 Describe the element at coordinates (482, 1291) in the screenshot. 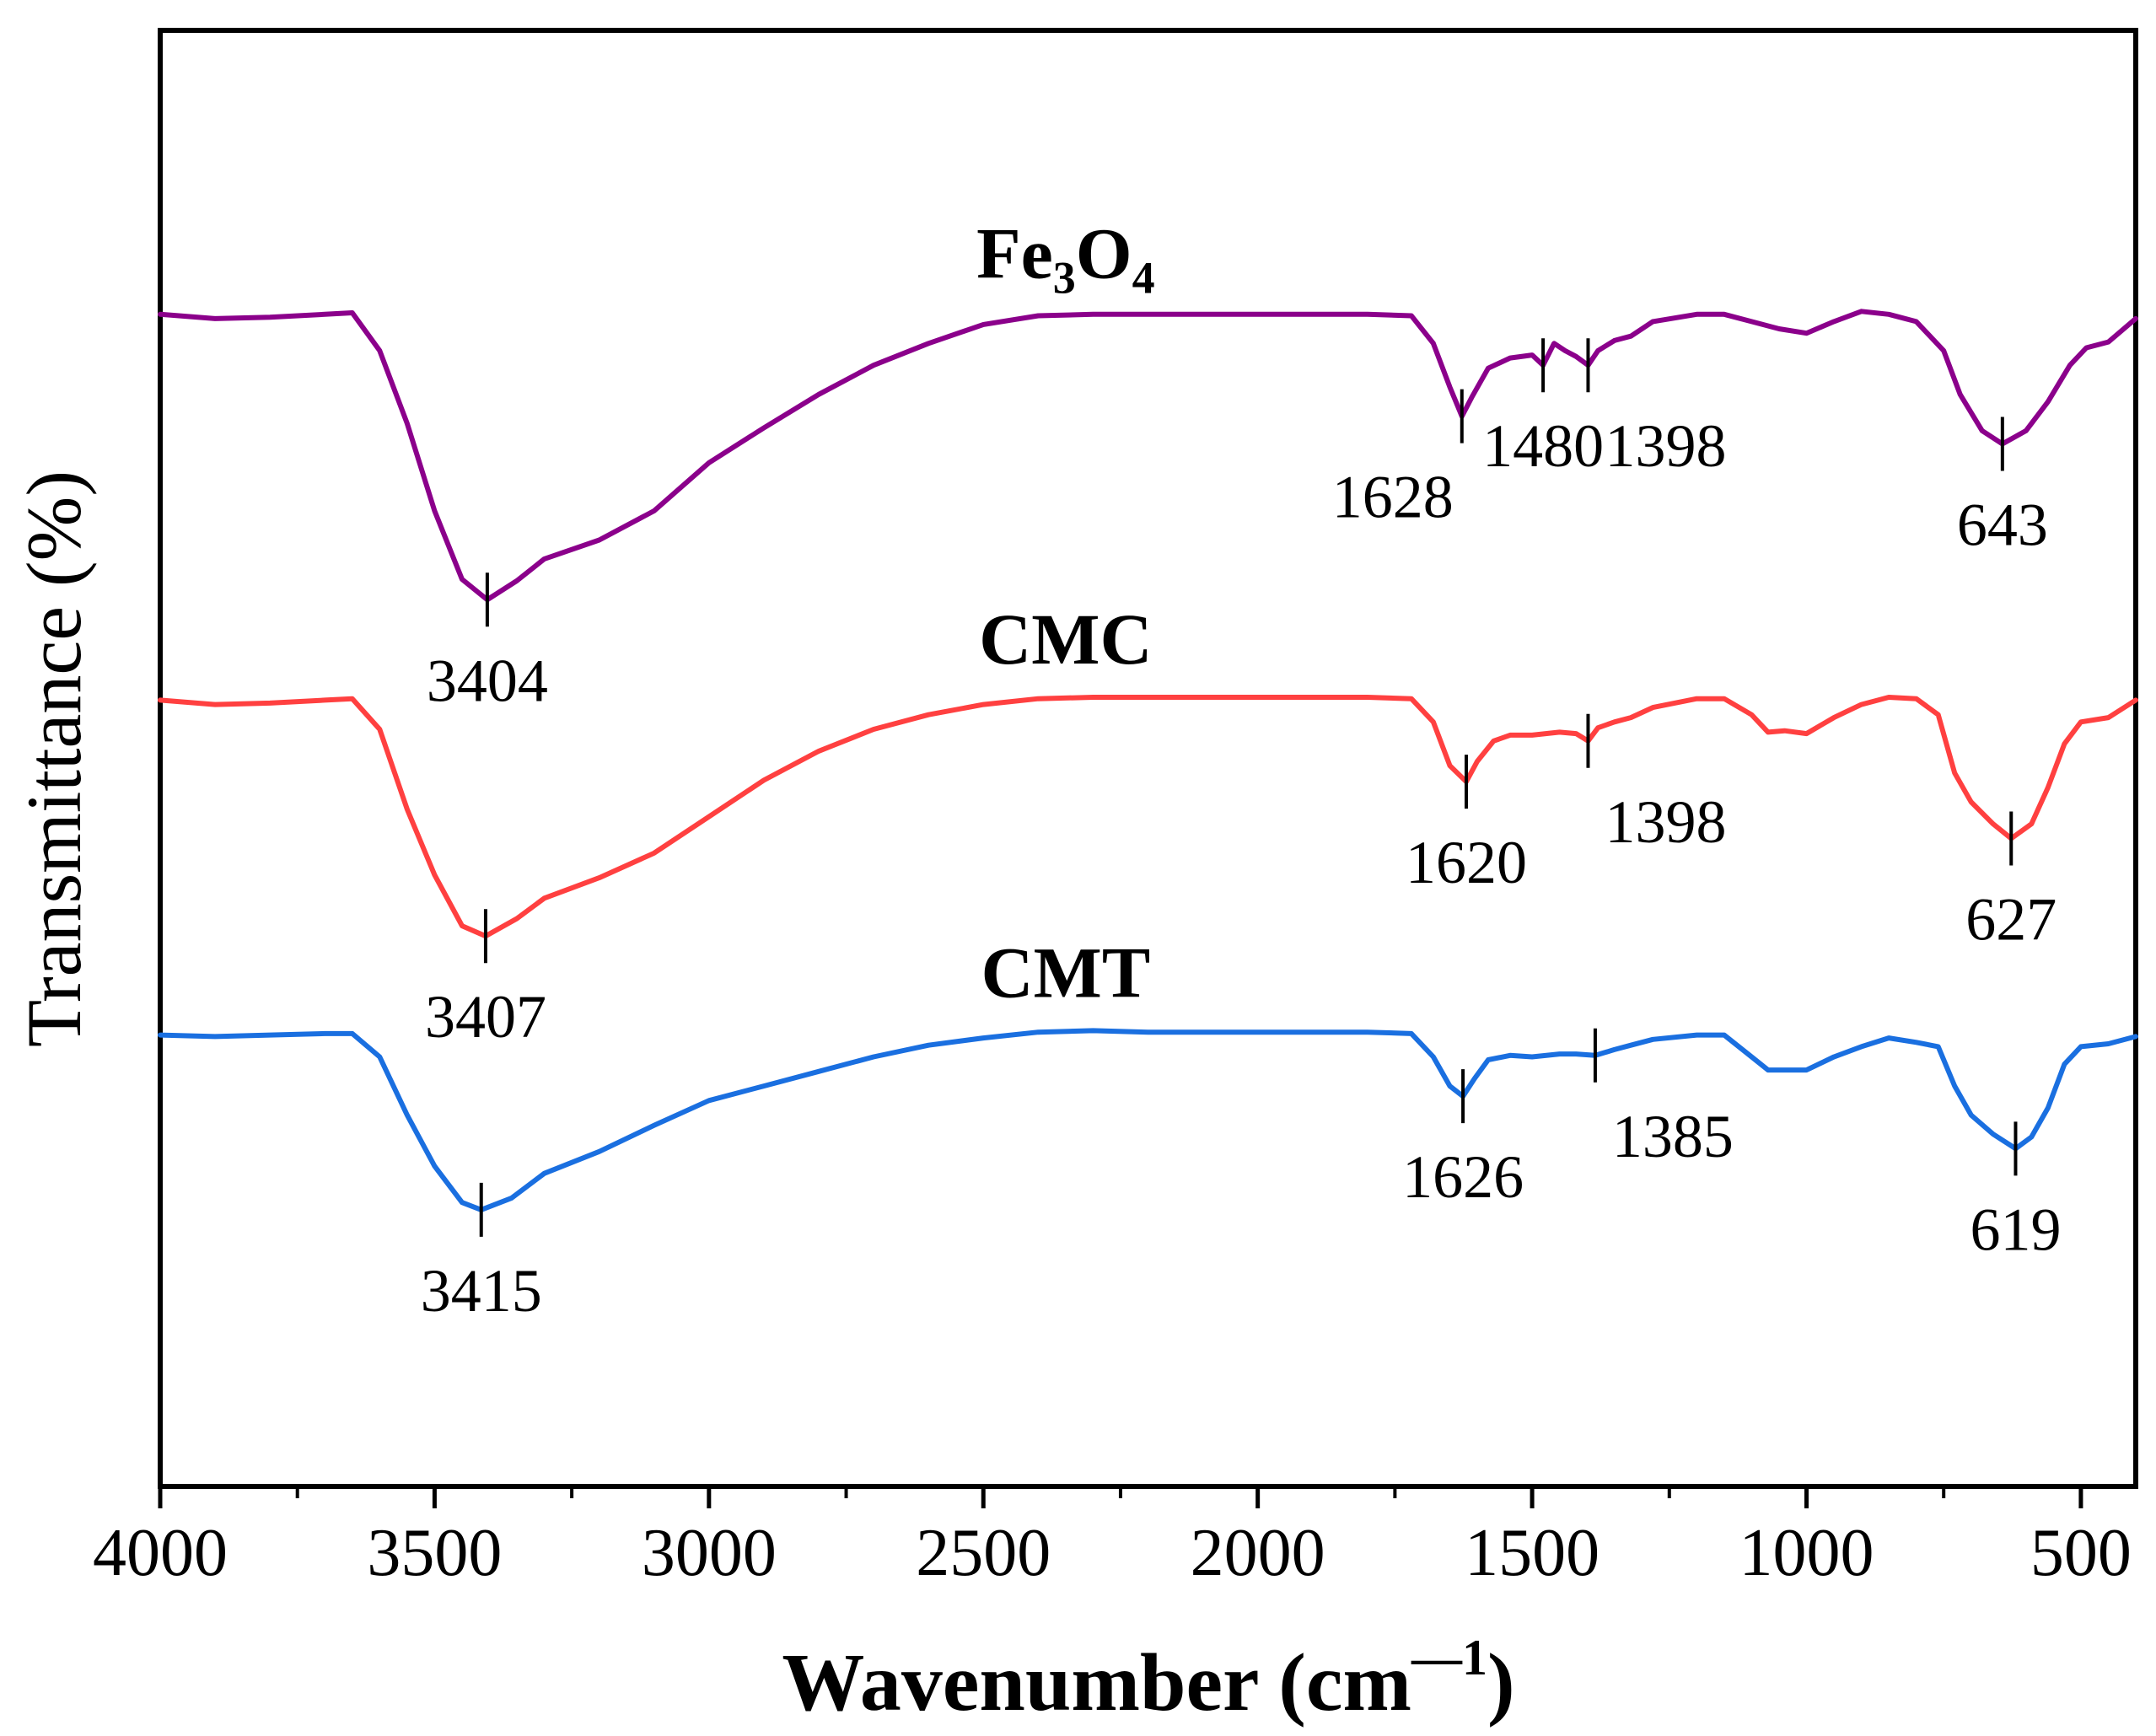

I see `peak-label-3415: 3415` at that location.